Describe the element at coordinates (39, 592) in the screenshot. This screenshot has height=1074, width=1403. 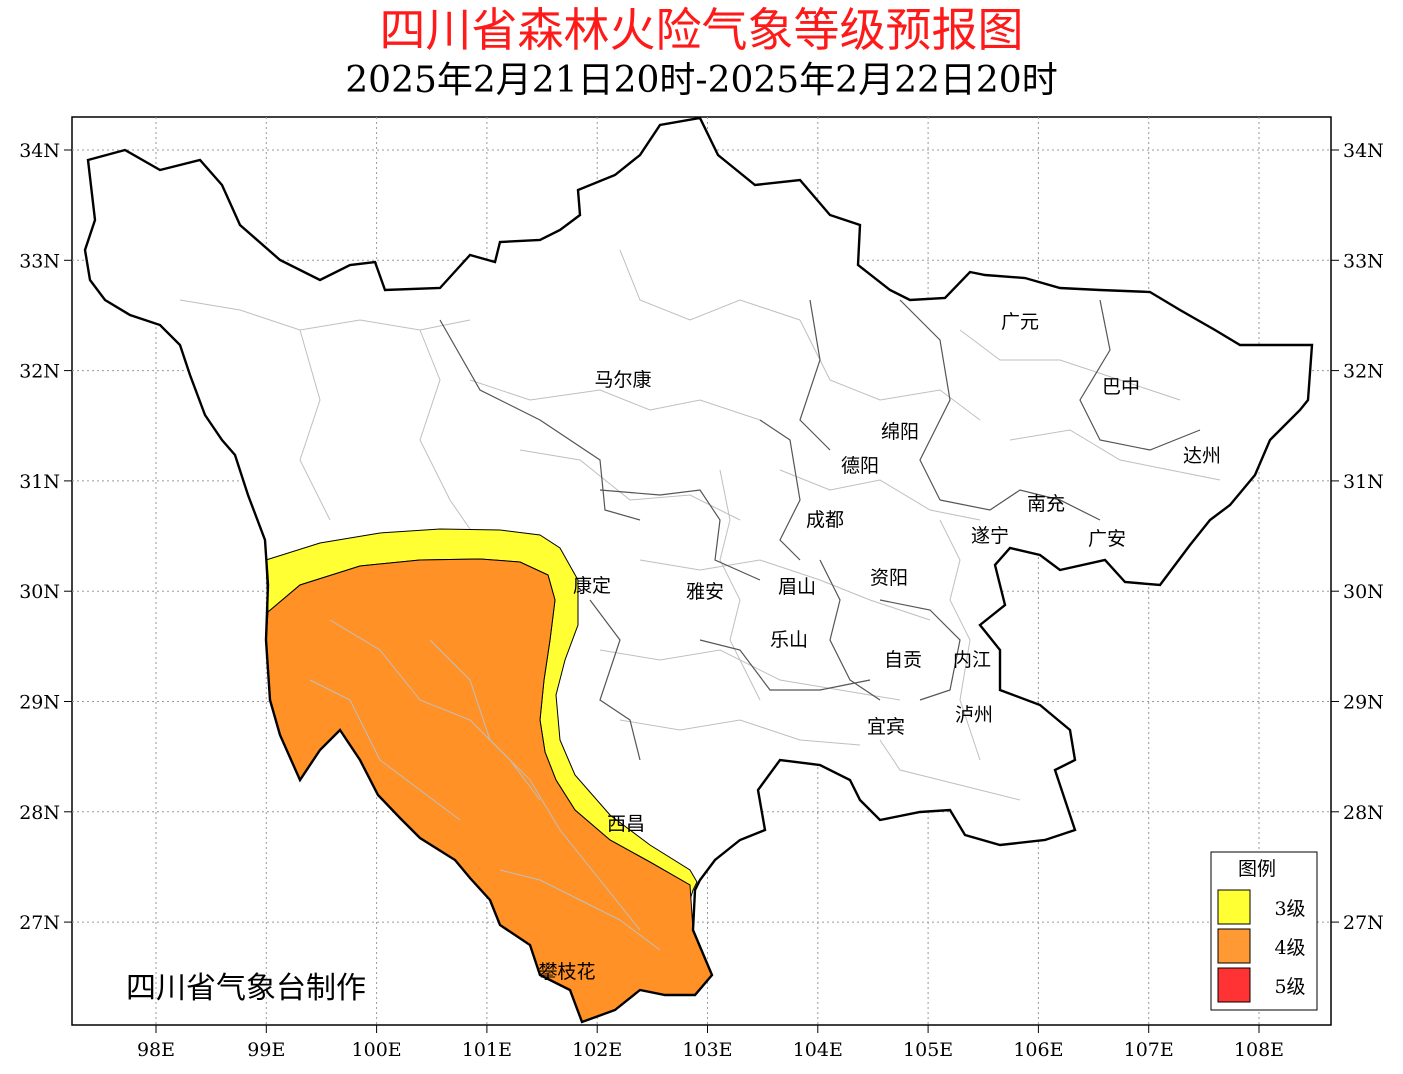
I see `latitude-tick-label-left: 30N` at that location.